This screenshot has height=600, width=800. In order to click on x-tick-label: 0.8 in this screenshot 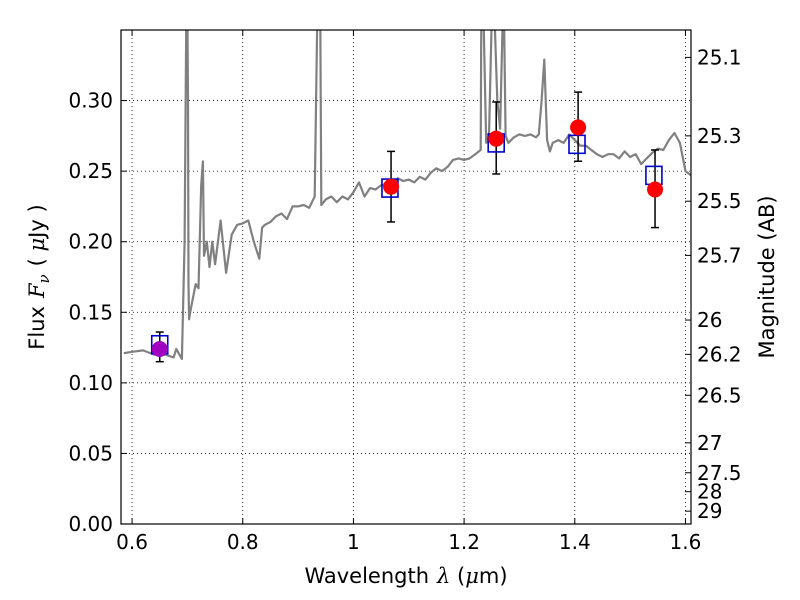, I will do `click(243, 542)`.